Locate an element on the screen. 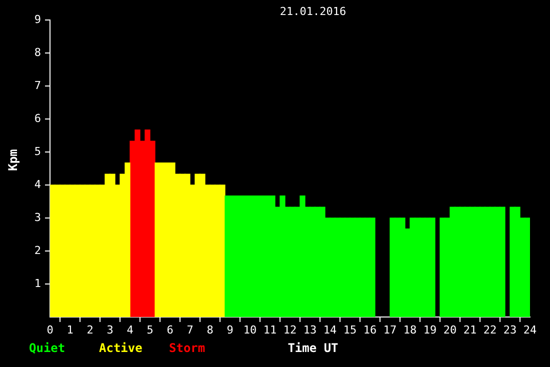 The height and width of the screenshot is (367, 550). x-tick-label: 0 is located at coordinates (50, 329).